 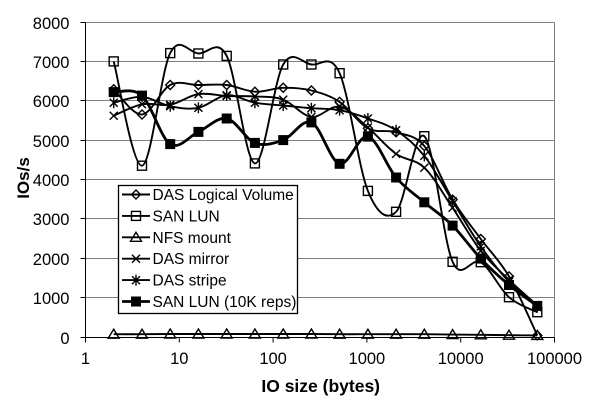 What do you see at coordinates (51, 63) in the screenshot?
I see `svg-text: 7000` at bounding box center [51, 63].